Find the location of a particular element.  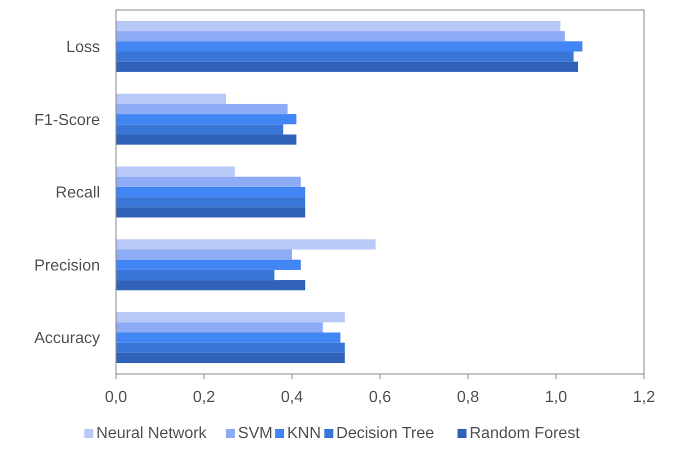

legend-label: Random Forest is located at coordinates (525, 433).